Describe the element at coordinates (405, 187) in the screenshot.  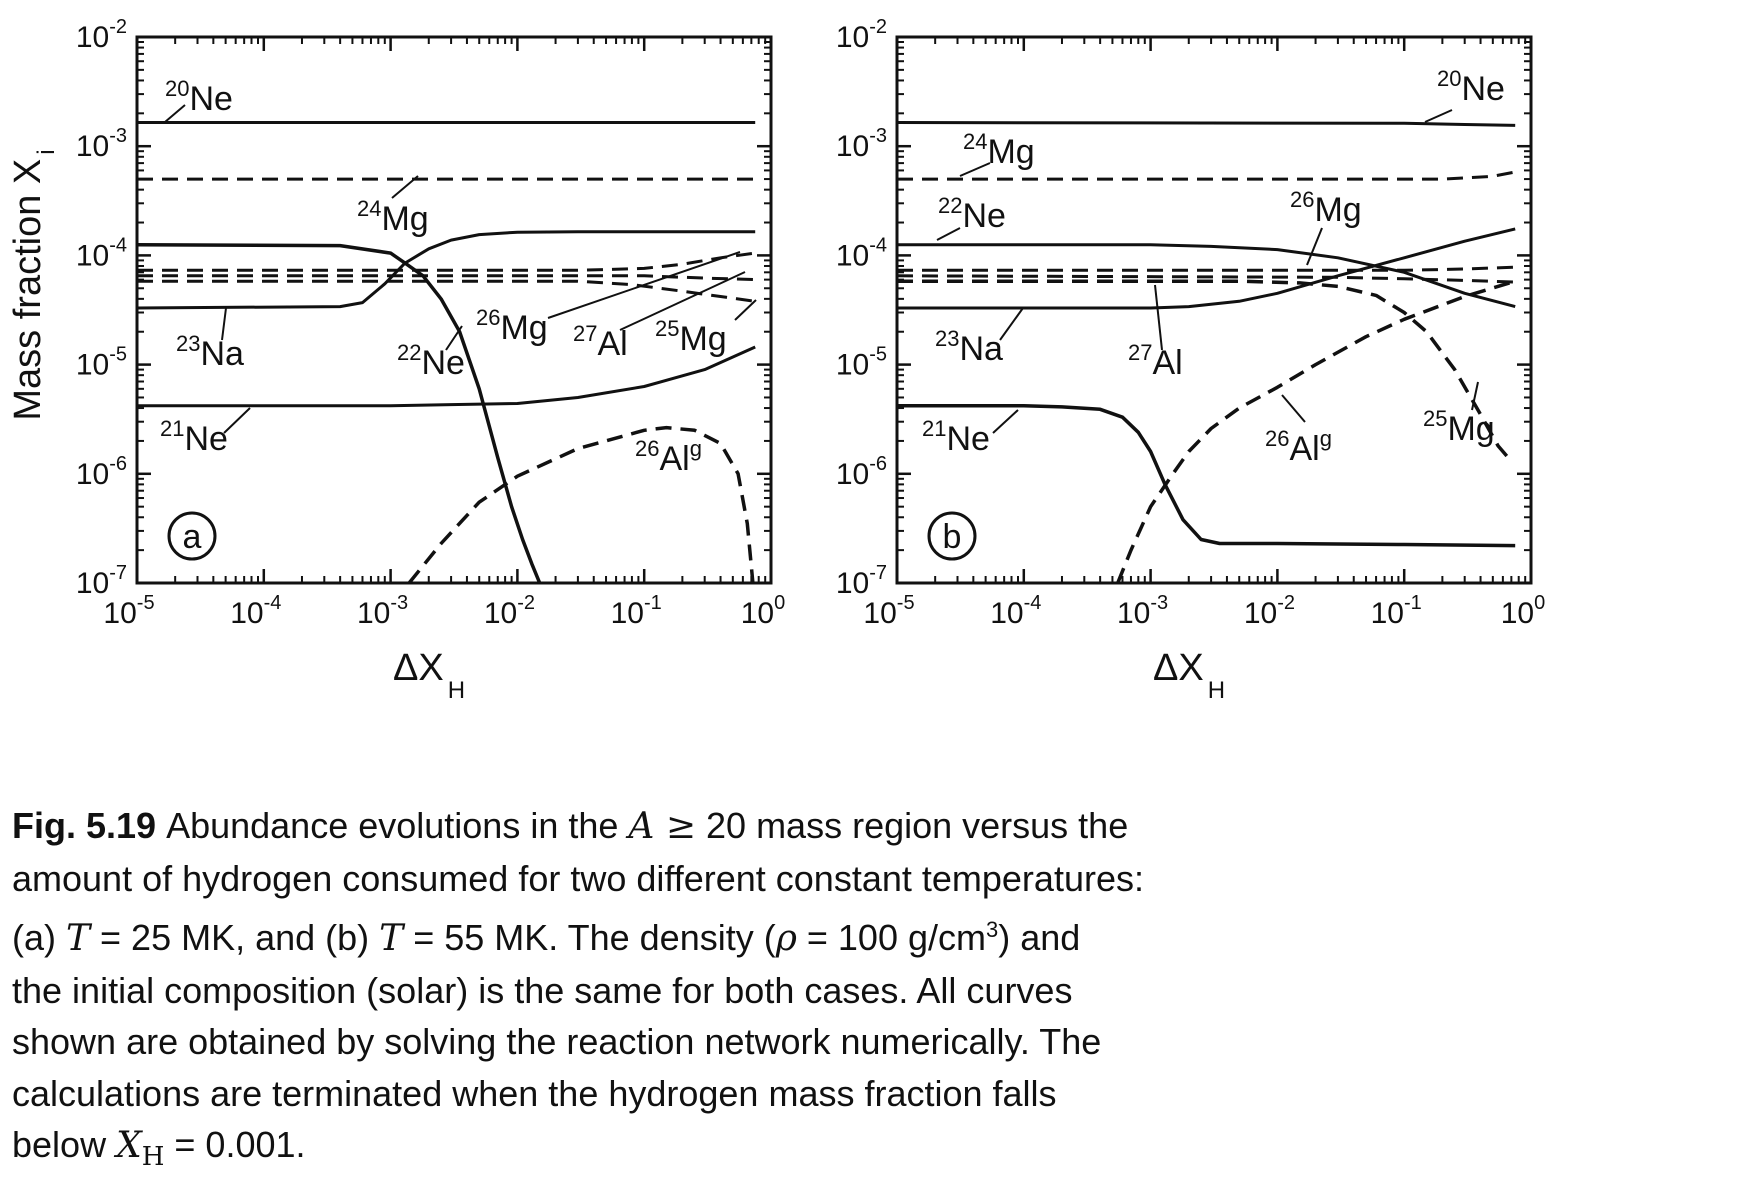
I see `leader-line-24Mg` at that location.